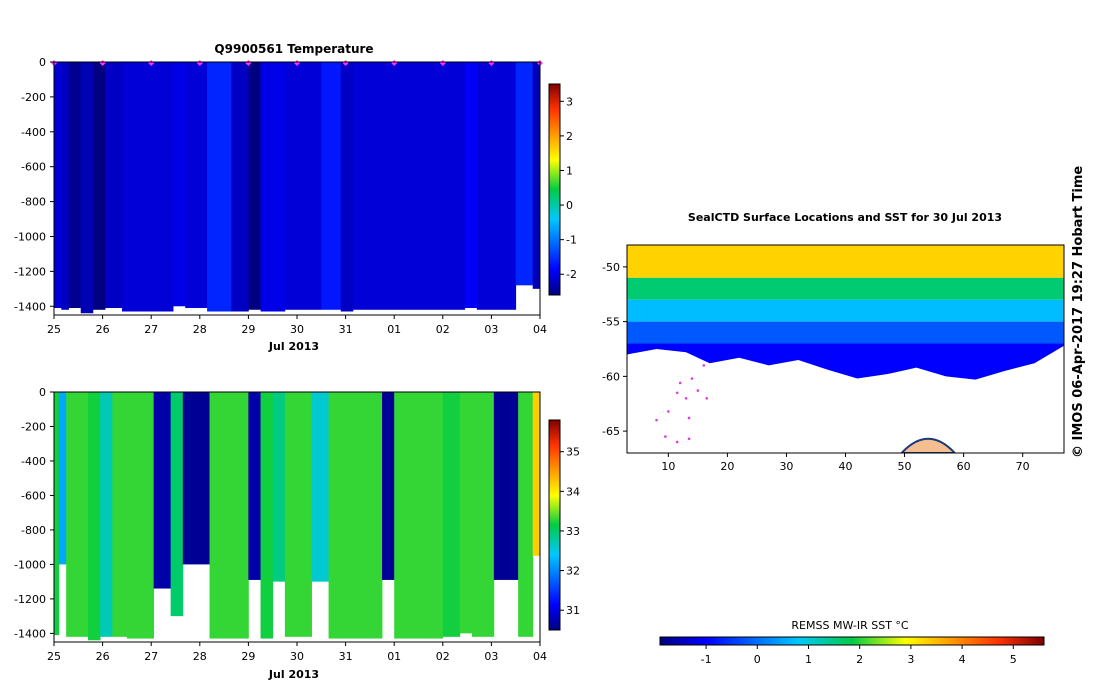 The width and height of the screenshot is (1099, 700). What do you see at coordinates (786, 466) in the screenshot?
I see `lon-tick-label-2: 30` at bounding box center [786, 466].